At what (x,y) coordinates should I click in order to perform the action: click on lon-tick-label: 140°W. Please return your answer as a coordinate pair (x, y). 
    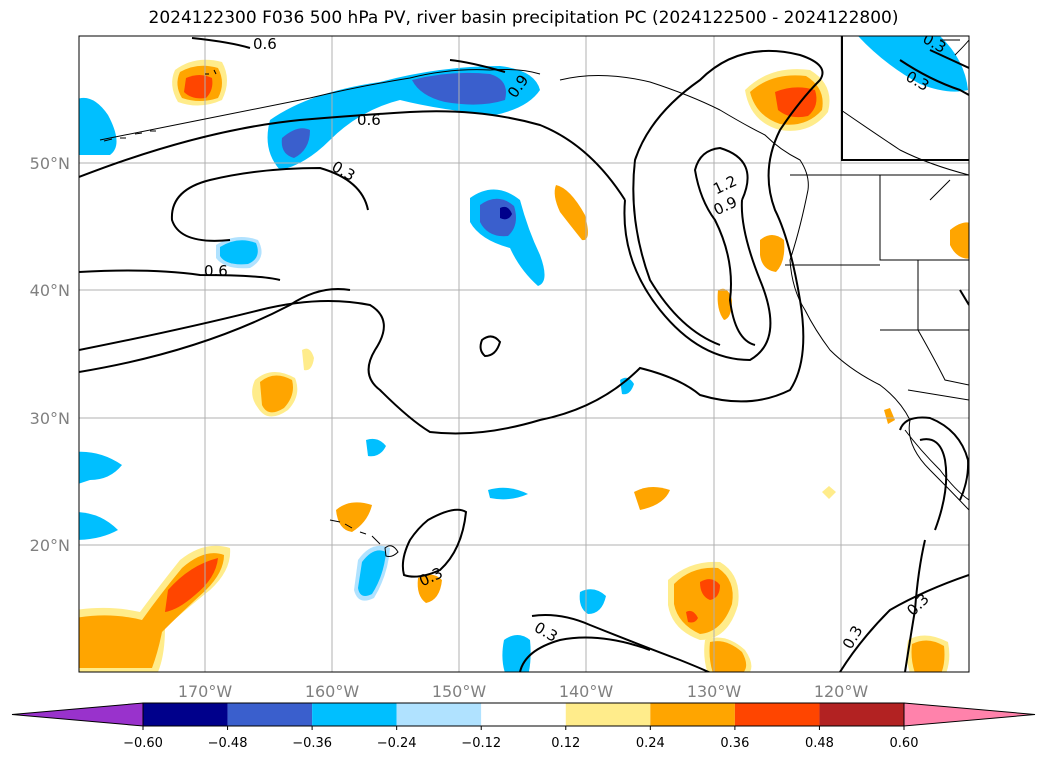
    Looking at the image, I should click on (586, 691).